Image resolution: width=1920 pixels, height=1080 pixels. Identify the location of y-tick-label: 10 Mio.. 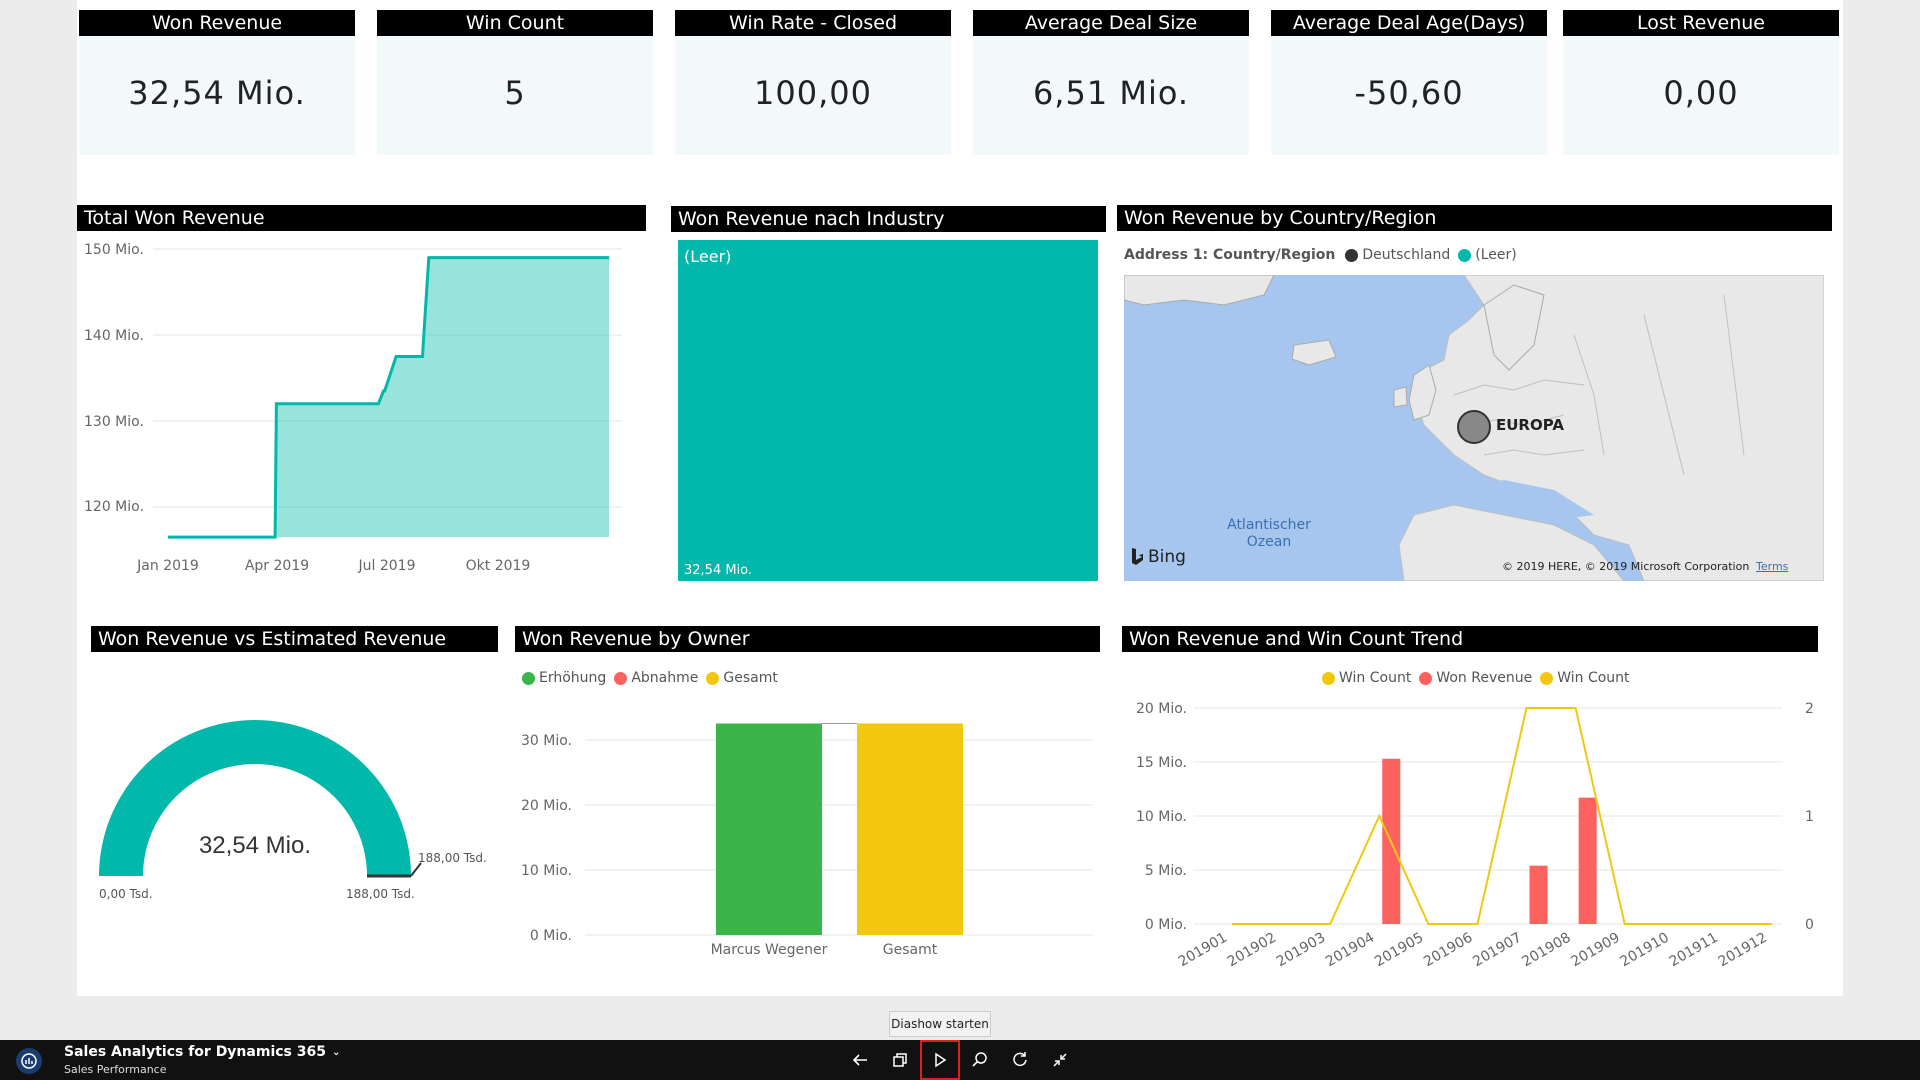
(1161, 817).